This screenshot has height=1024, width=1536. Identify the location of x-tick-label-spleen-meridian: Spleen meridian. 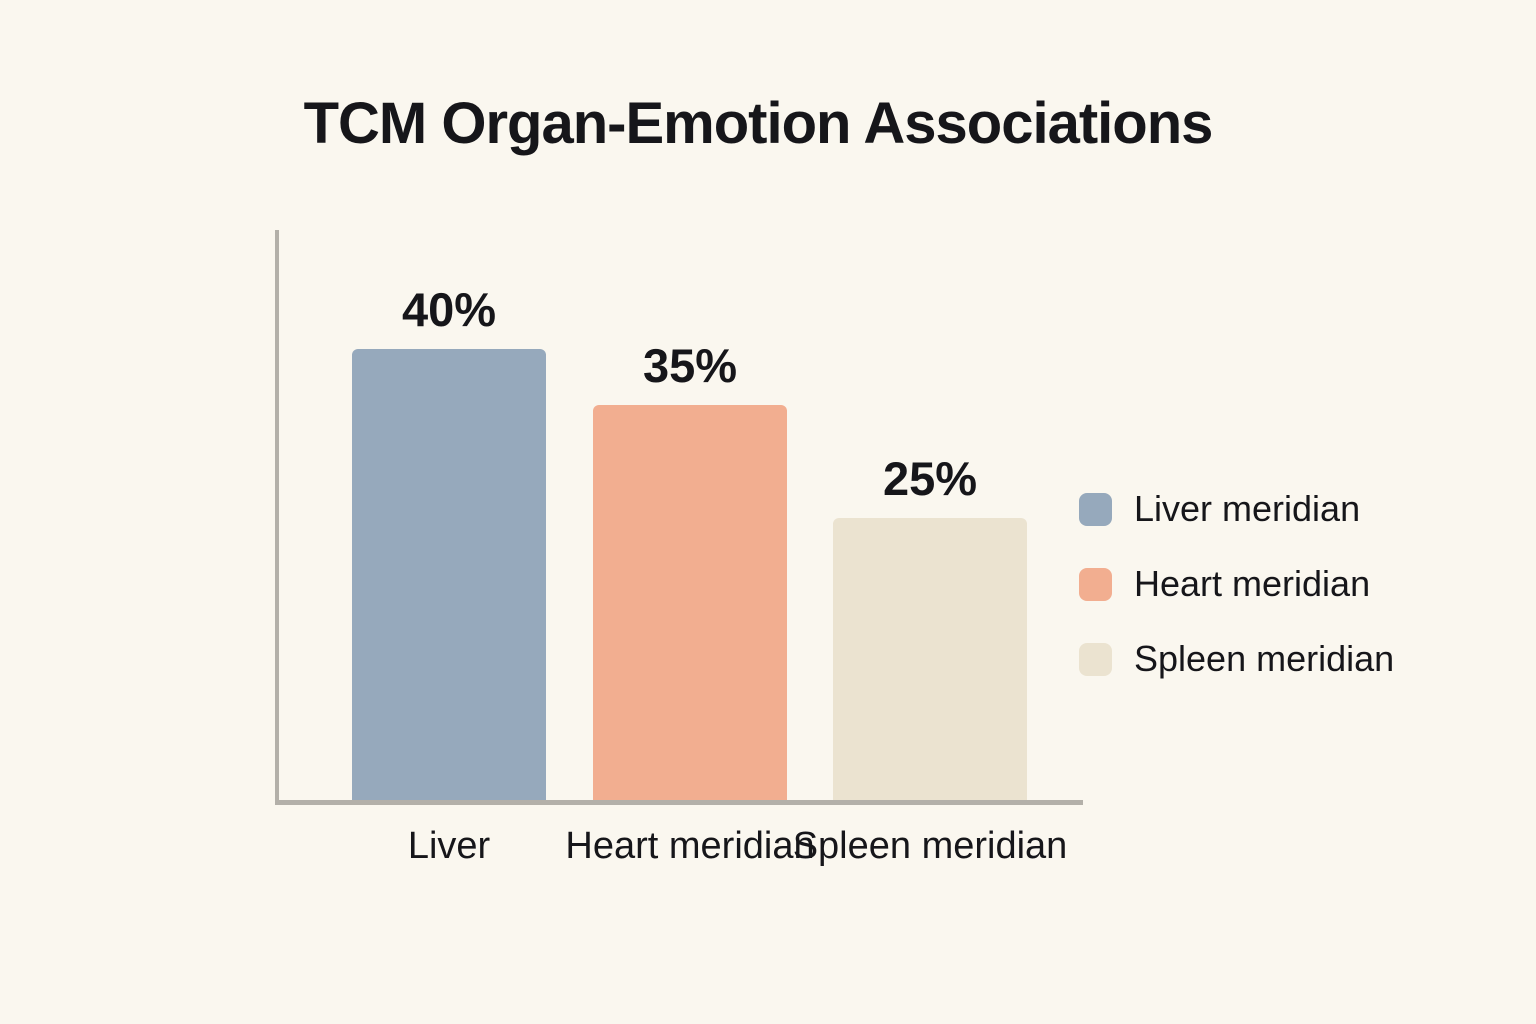
(930, 846).